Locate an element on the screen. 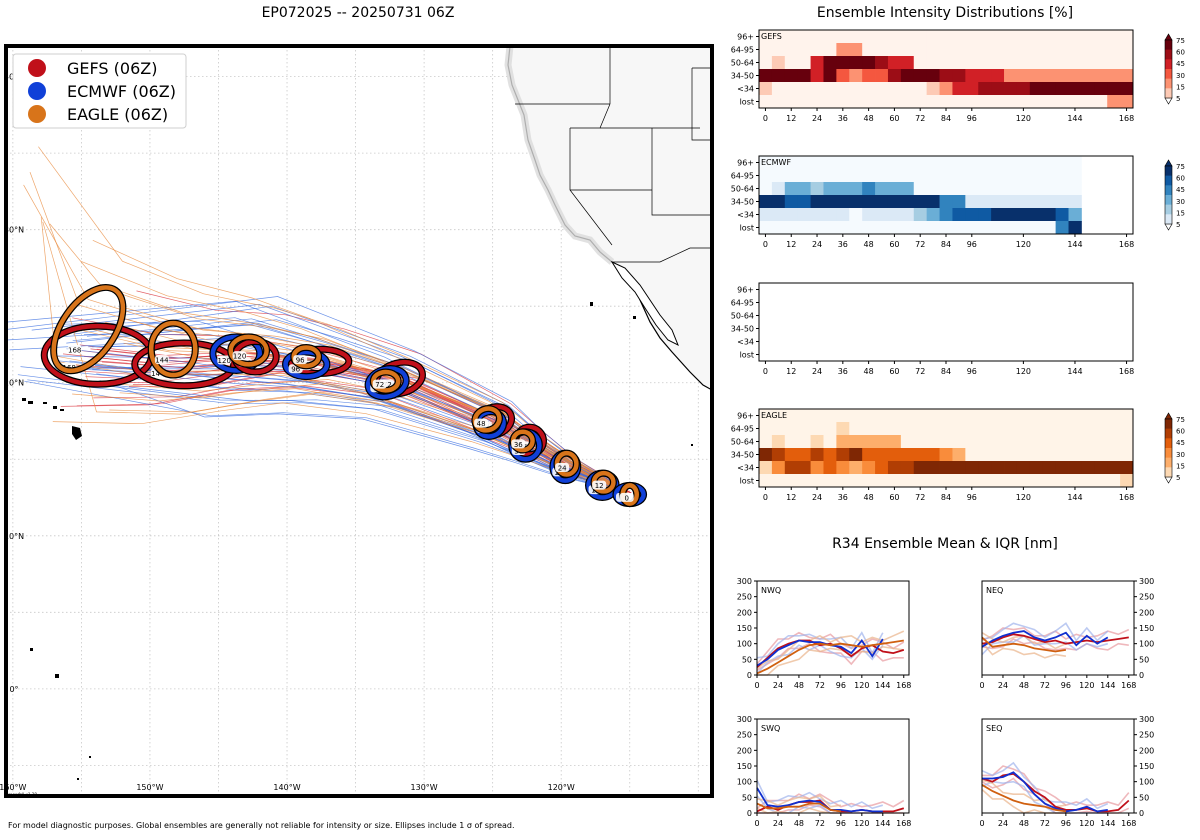 The height and width of the screenshot is (840, 1200). legend-label: GEFS (06Z) is located at coordinates (112, 68).